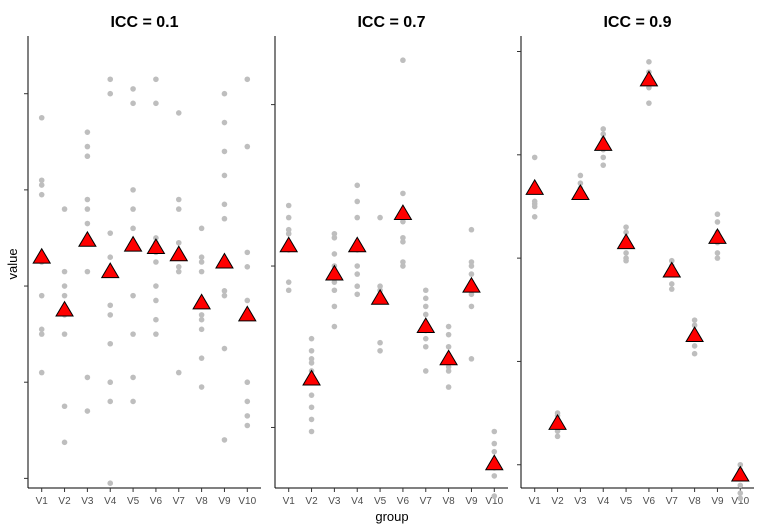 The image size is (764, 531). Describe the element at coordinates (471, 501) in the screenshot. I see `x-tick-label: V9` at that location.